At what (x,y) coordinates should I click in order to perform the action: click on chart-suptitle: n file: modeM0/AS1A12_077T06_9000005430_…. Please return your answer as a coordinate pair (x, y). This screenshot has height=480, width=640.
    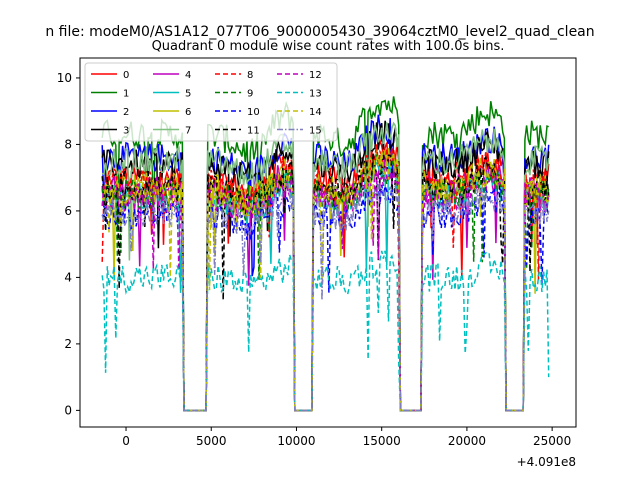
    Looking at the image, I should click on (319, 32).